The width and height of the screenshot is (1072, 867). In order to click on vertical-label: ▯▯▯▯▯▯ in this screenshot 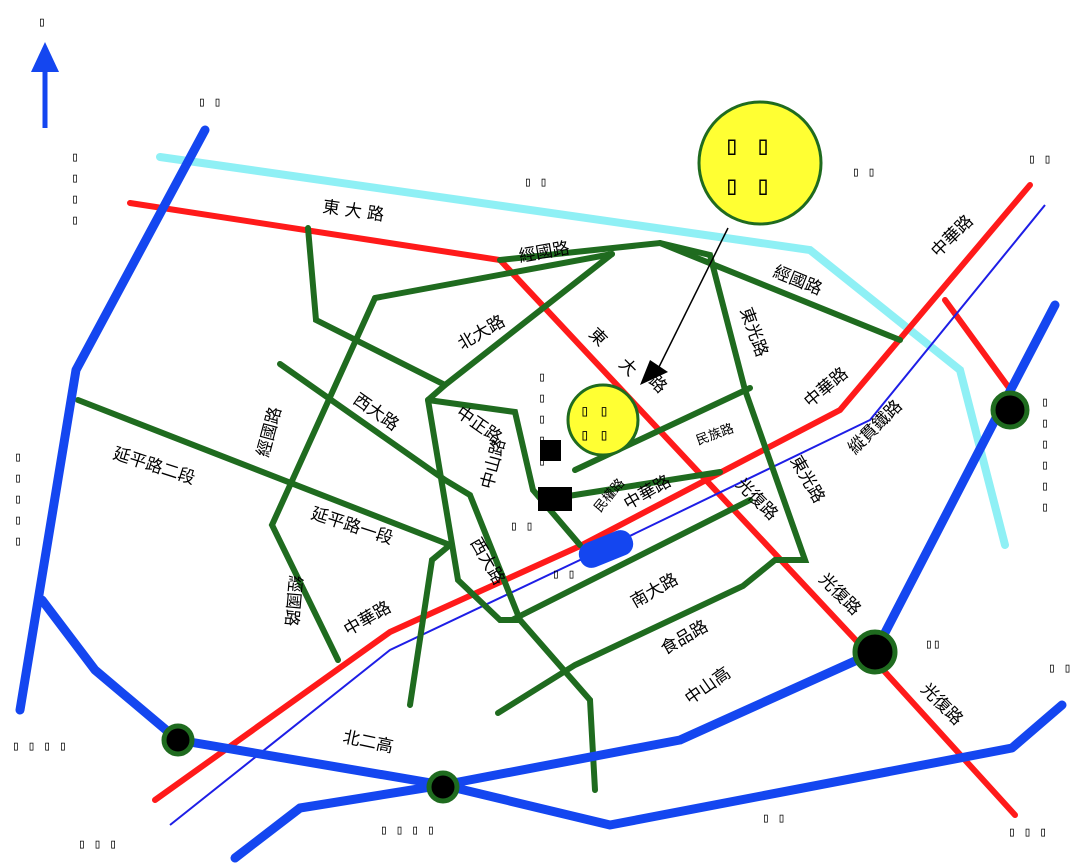, I will do `click(1045, 458)`.